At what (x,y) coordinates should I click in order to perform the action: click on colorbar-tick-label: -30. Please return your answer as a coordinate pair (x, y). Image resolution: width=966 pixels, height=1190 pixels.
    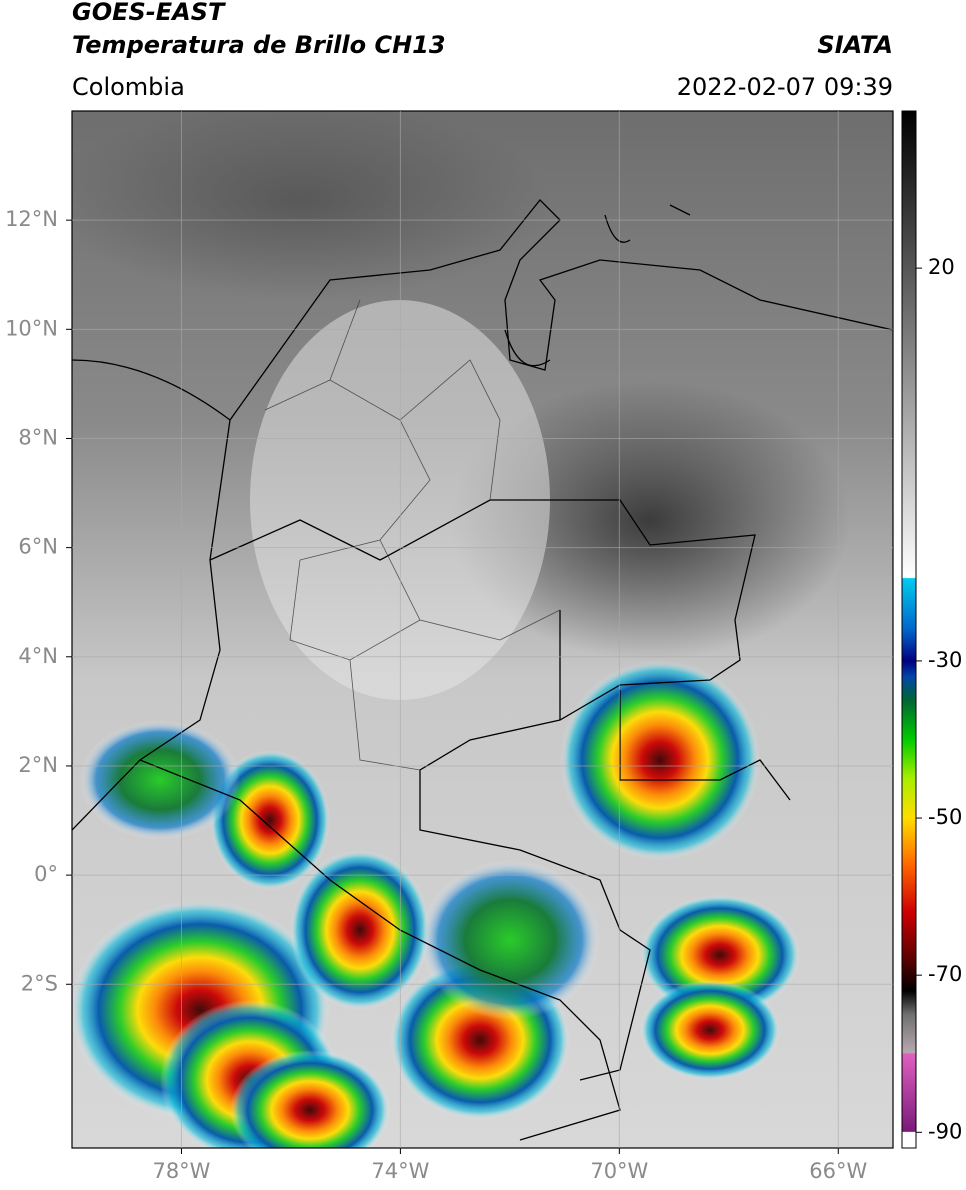
    Looking at the image, I should click on (945, 660).